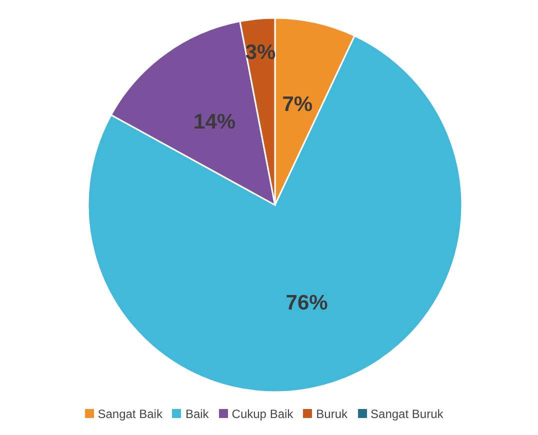 This screenshot has height=435, width=538. I want to click on data-label: 76%, so click(307, 302).